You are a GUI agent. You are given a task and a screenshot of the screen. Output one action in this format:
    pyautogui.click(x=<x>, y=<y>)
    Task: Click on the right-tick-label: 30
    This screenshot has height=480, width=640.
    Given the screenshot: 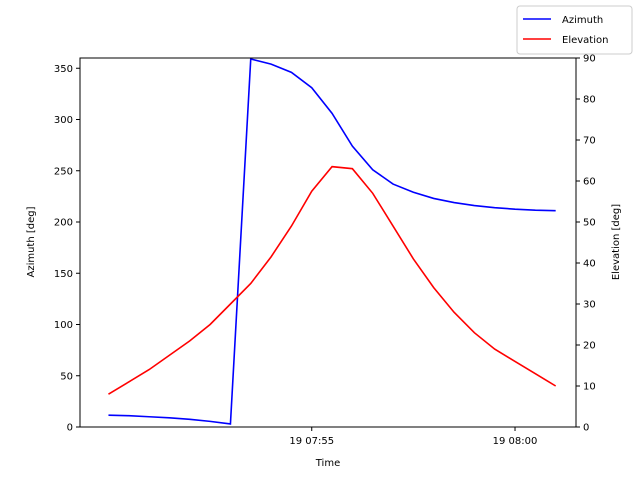 What is the action you would take?
    pyautogui.click(x=589, y=305)
    